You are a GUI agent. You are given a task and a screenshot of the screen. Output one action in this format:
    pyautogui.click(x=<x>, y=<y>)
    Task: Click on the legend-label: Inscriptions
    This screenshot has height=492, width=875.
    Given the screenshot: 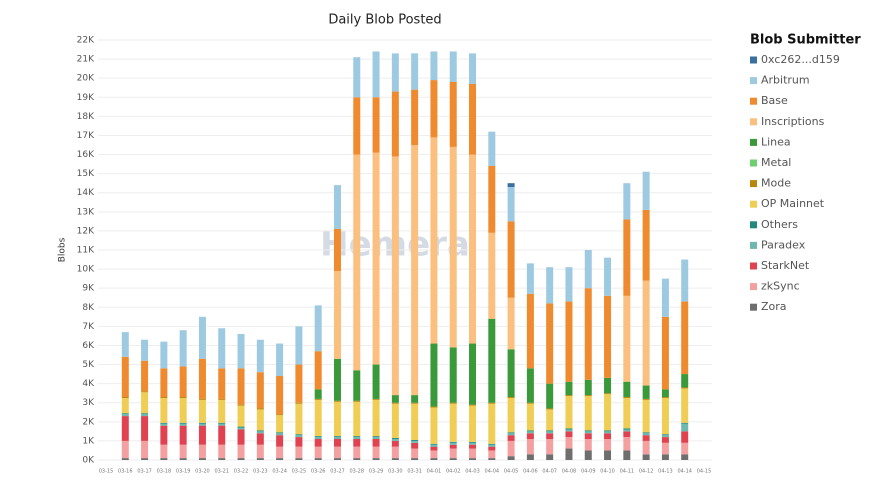 What is the action you would take?
    pyautogui.click(x=793, y=121)
    